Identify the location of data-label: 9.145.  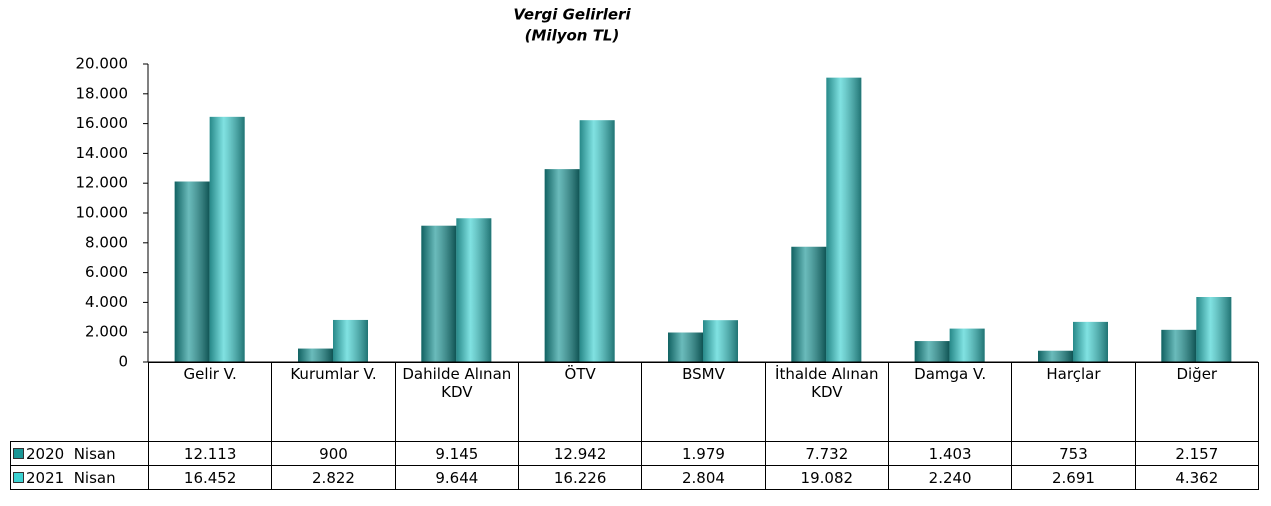
(456, 453).